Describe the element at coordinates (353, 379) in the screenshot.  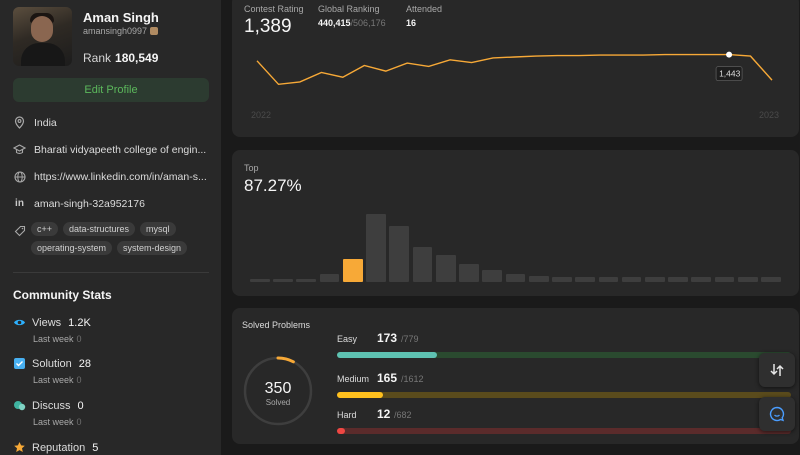
I see `medium-label: Medium` at that location.